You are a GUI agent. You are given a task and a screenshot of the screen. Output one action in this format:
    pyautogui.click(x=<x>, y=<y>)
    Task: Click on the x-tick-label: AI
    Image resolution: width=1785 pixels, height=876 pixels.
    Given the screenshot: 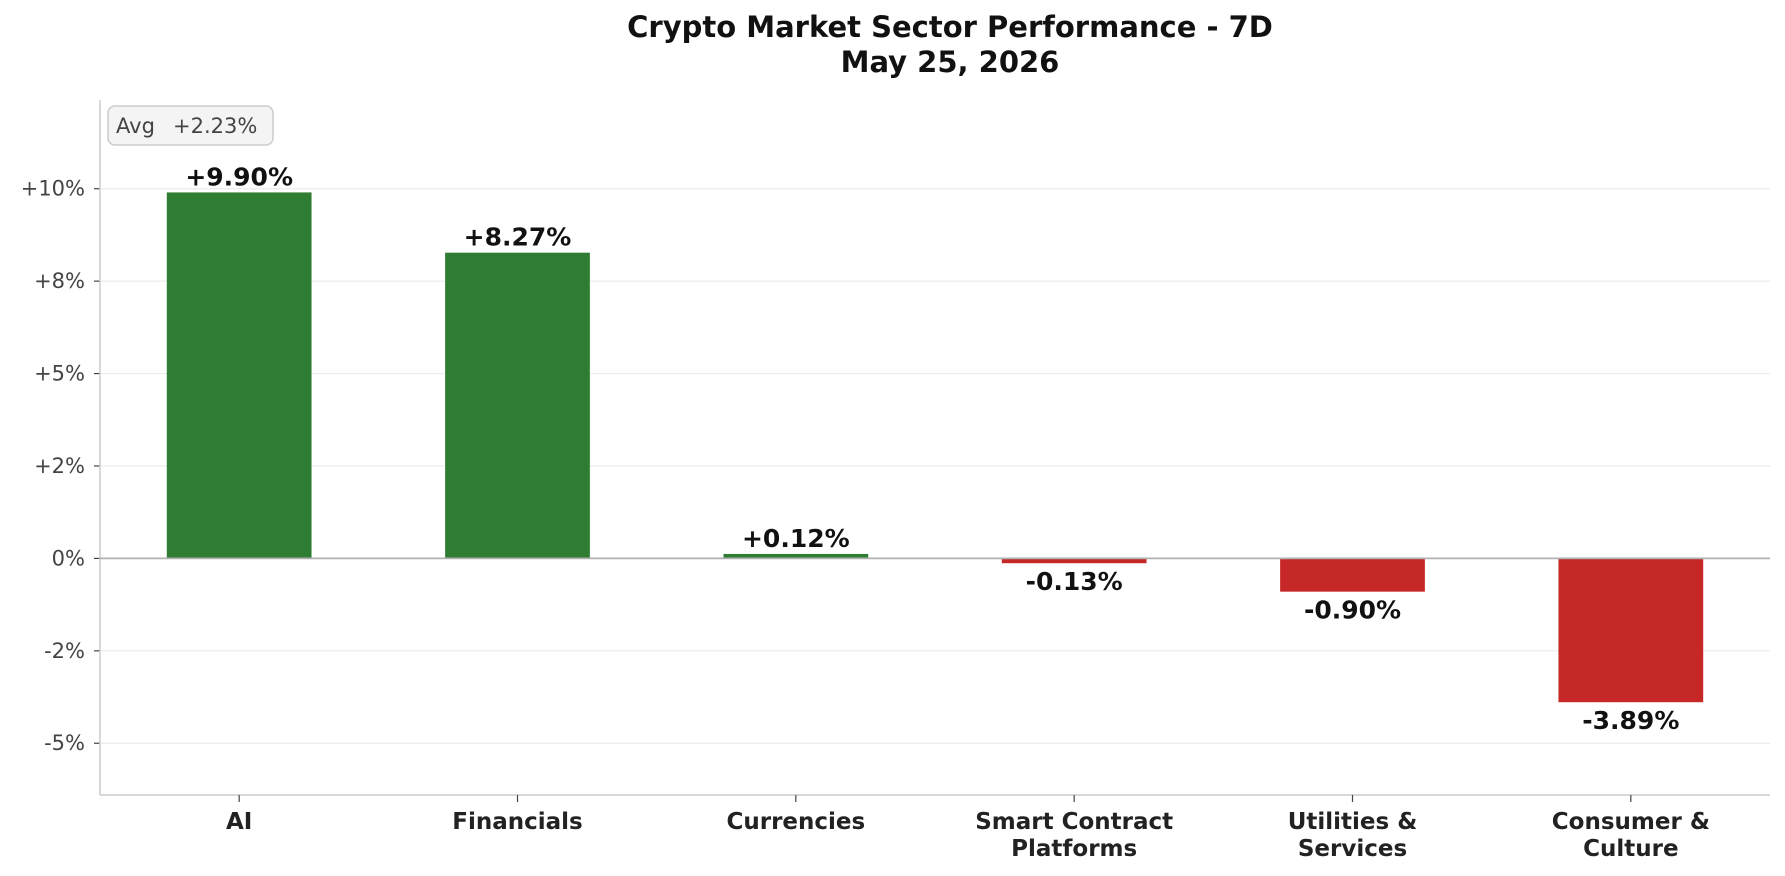 What is the action you would take?
    pyautogui.click(x=239, y=822)
    